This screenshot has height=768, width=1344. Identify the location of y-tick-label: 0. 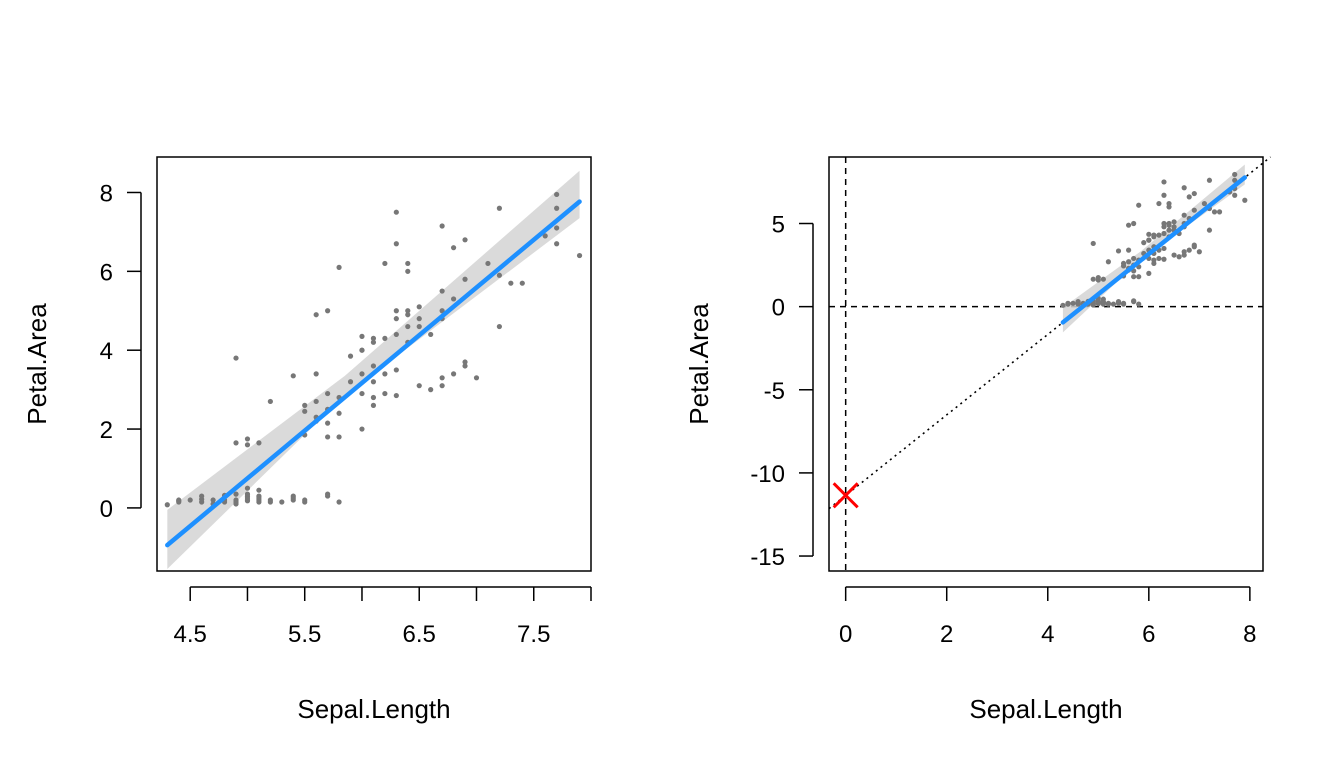
(106, 509).